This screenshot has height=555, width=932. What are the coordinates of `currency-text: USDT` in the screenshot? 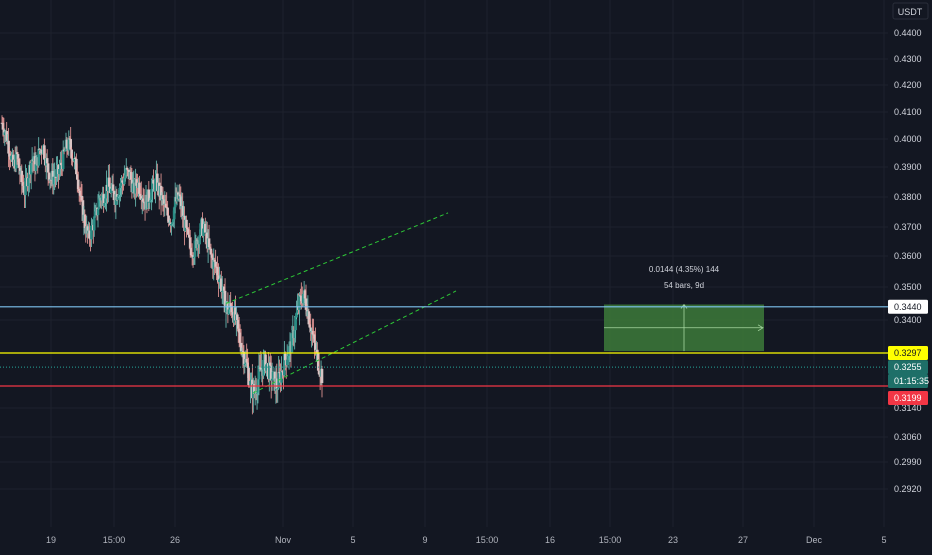 It's located at (910, 12).